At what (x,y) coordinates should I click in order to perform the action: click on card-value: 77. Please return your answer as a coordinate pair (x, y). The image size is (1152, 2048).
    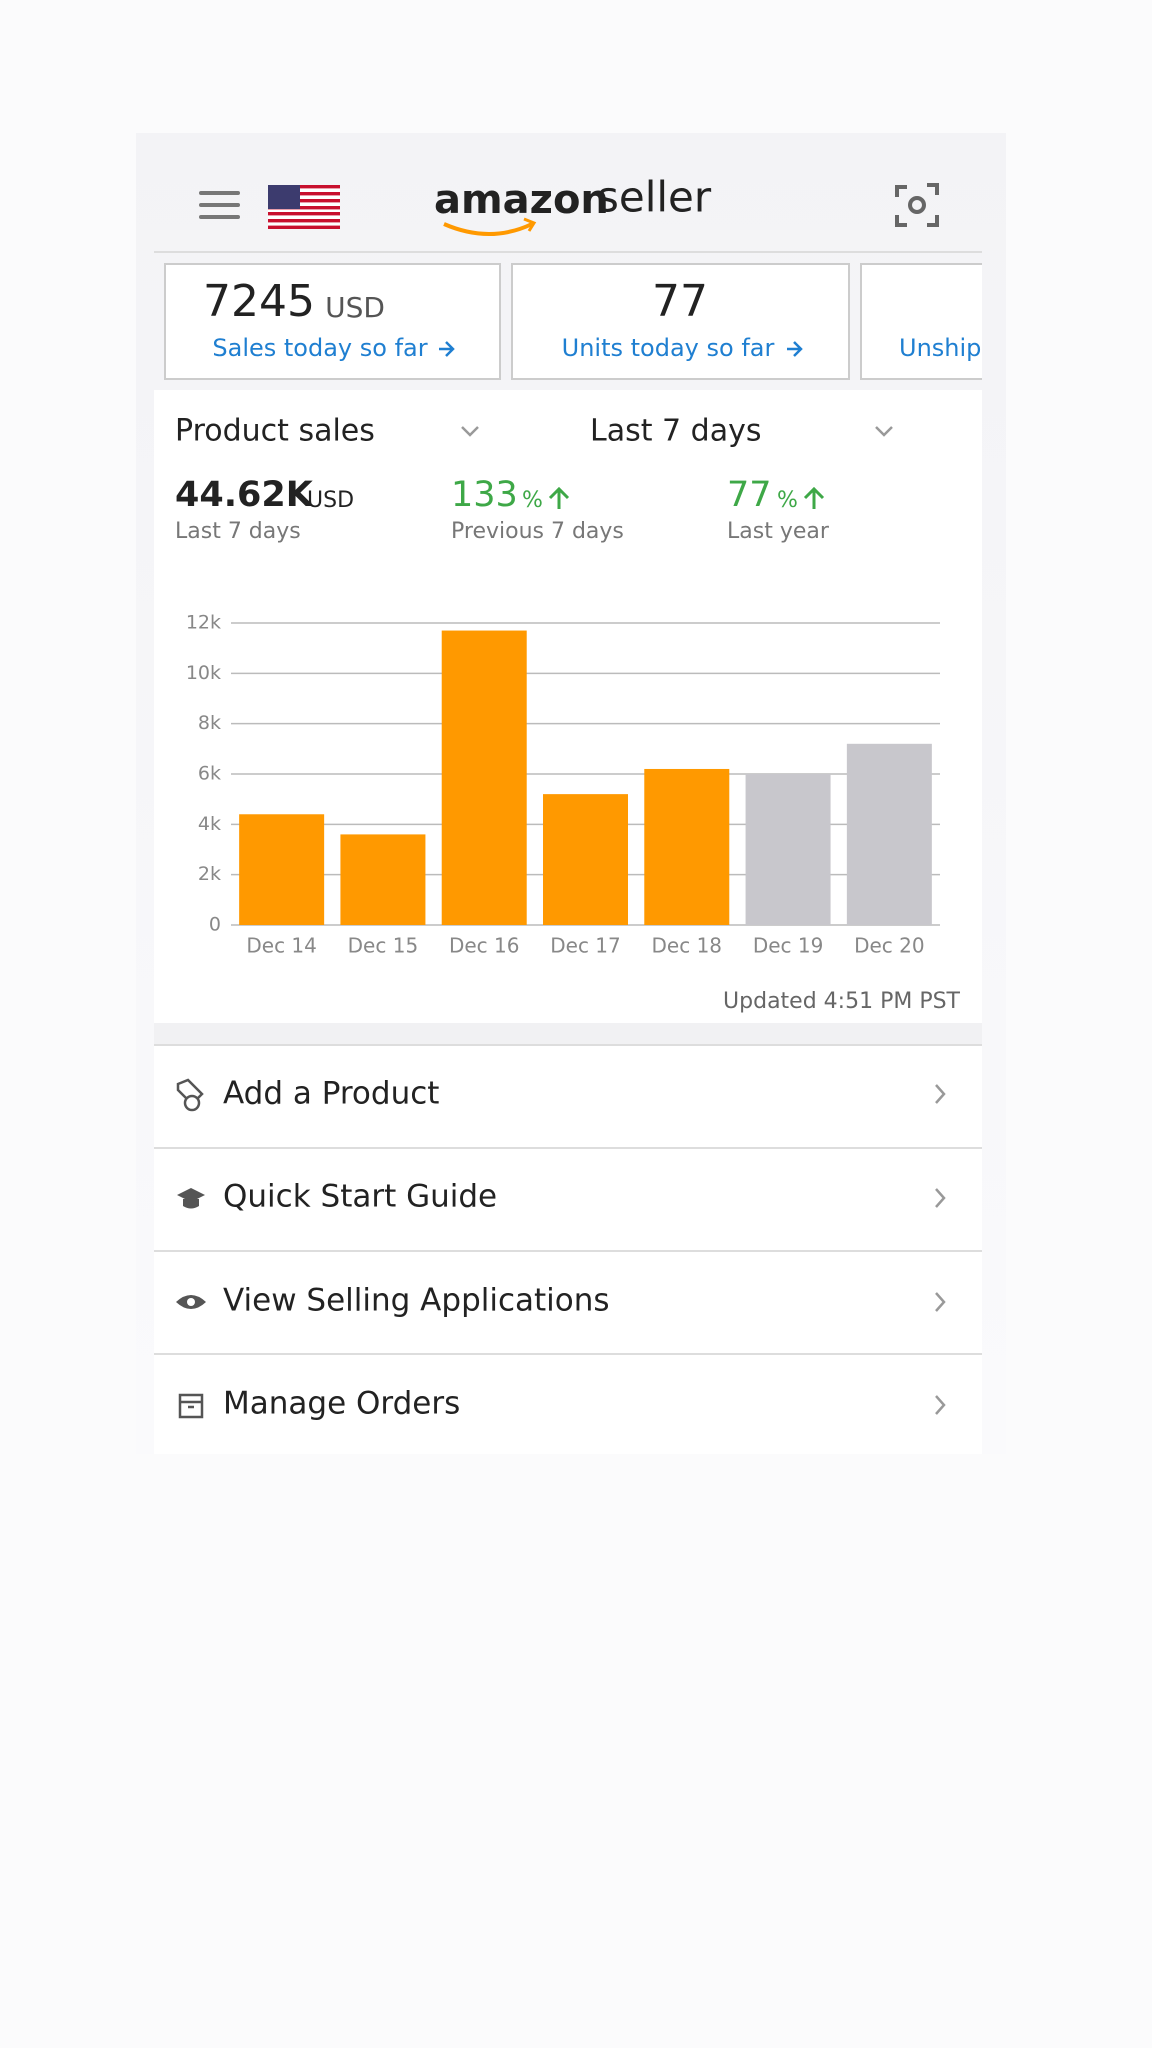
    Looking at the image, I should click on (680, 301).